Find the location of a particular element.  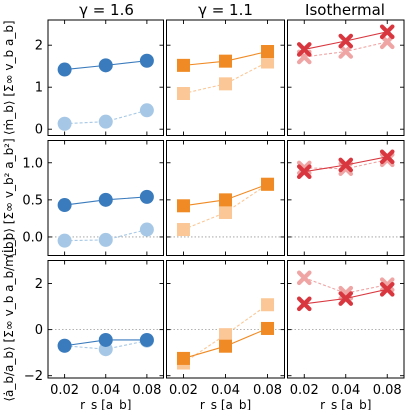

panel: −2 0 2 0.02 0.04 0.08 is located at coordinates (94, 329).